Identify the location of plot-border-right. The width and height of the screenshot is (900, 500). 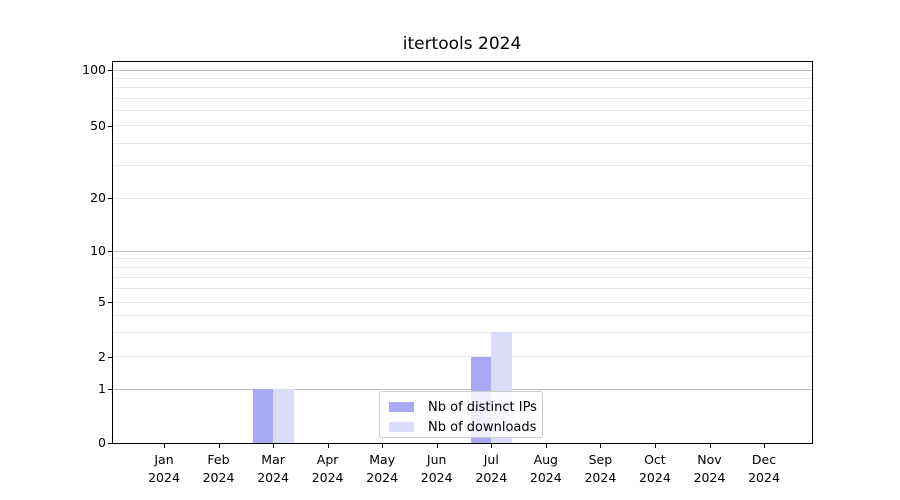
(812, 252).